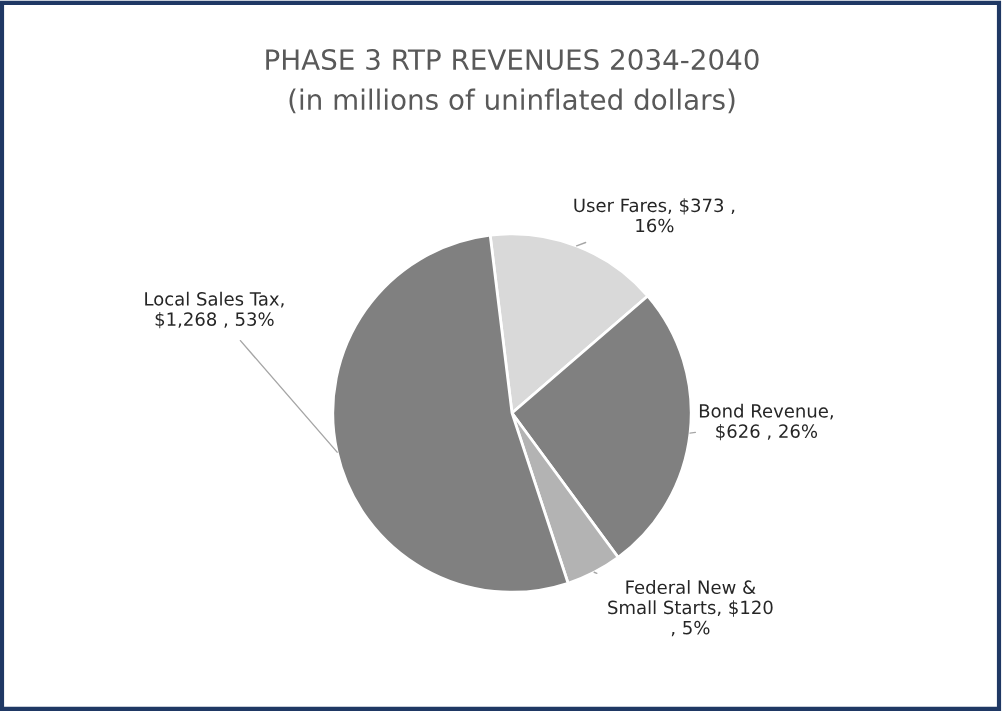 The width and height of the screenshot is (1002, 711). What do you see at coordinates (766, 422) in the screenshot?
I see `slice-label: Bond Revenue, $626 , 26%` at bounding box center [766, 422].